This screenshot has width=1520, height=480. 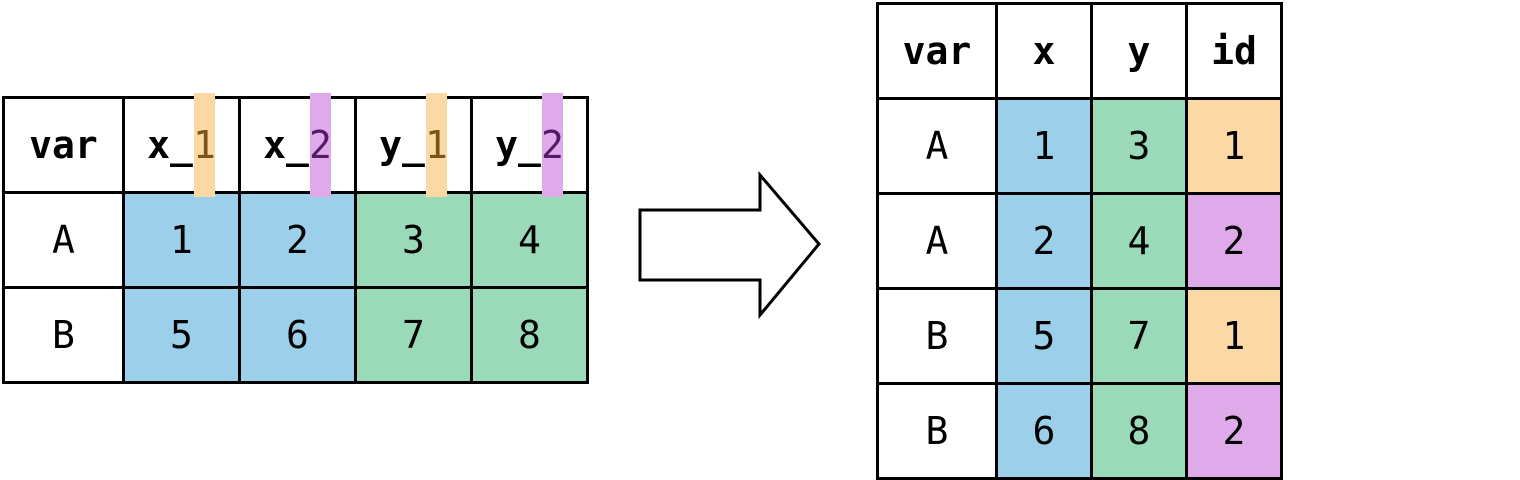 I want to click on cell-x-2: 2, so click(x=297, y=240).